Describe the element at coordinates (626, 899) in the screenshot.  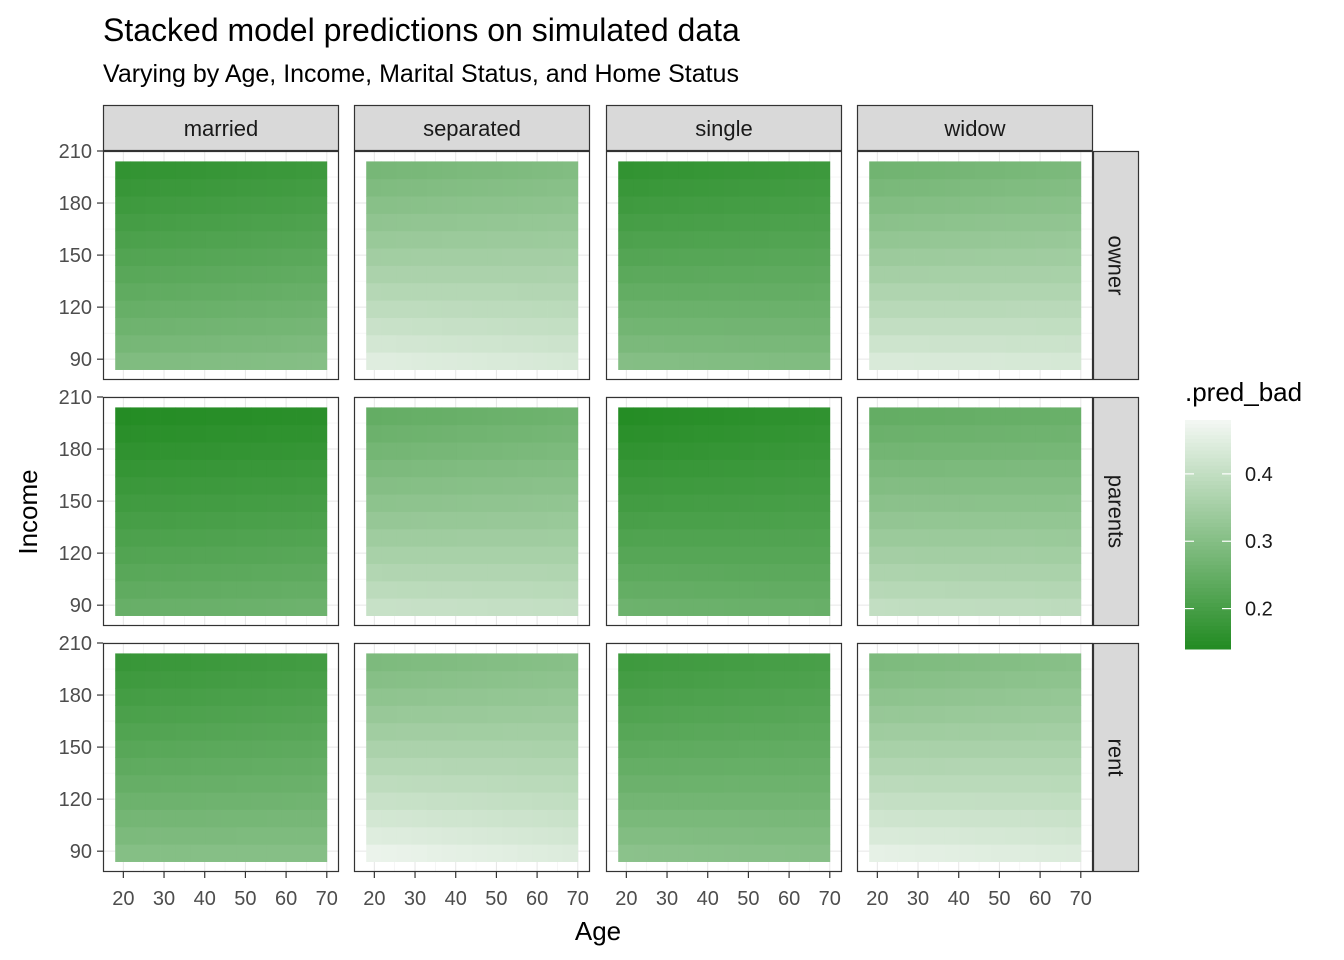
I see `x-tick-label: 20` at that location.